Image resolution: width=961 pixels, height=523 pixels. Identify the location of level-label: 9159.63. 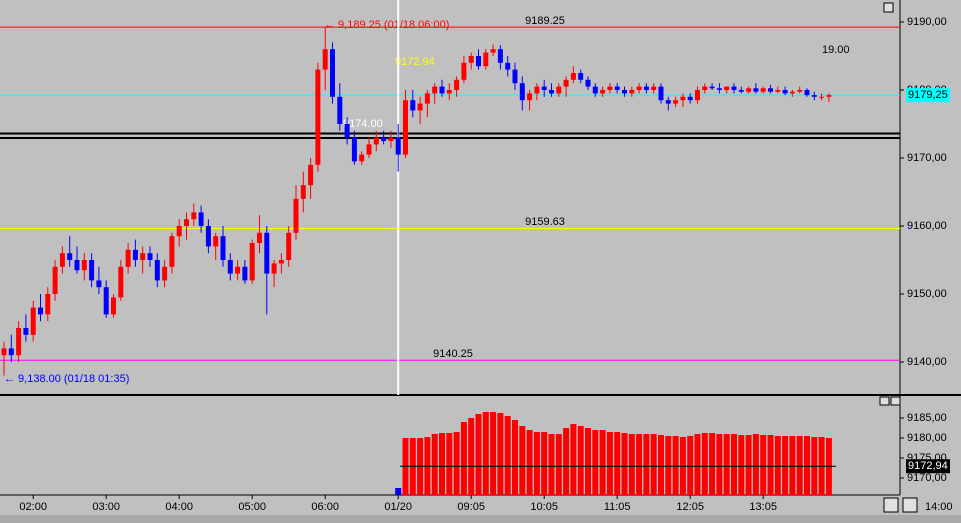
(545, 222).